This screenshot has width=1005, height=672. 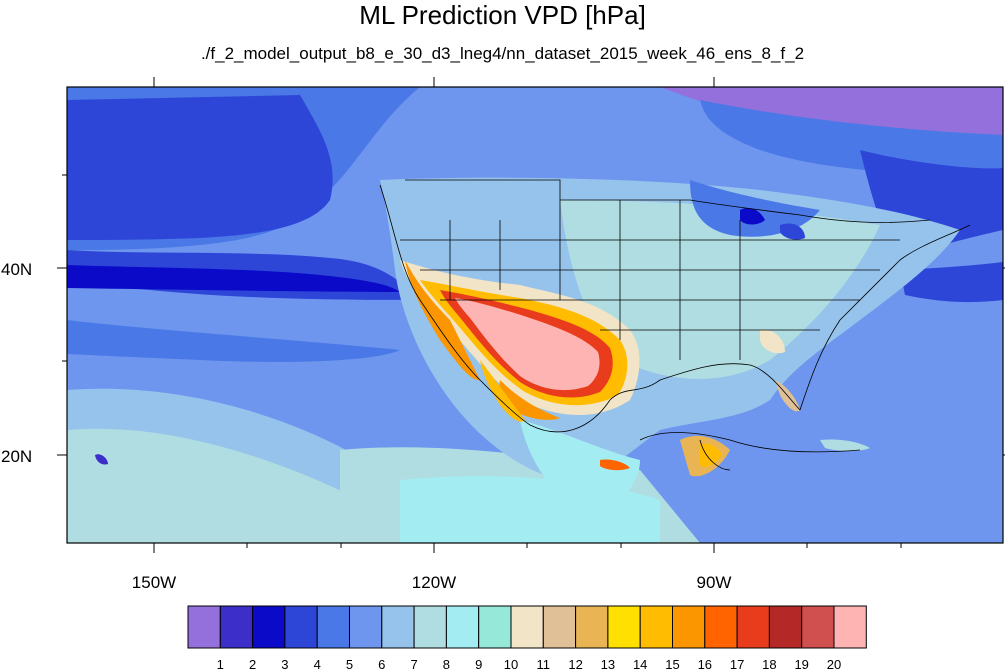 I want to click on colorbar-label: 6, so click(x=381, y=664).